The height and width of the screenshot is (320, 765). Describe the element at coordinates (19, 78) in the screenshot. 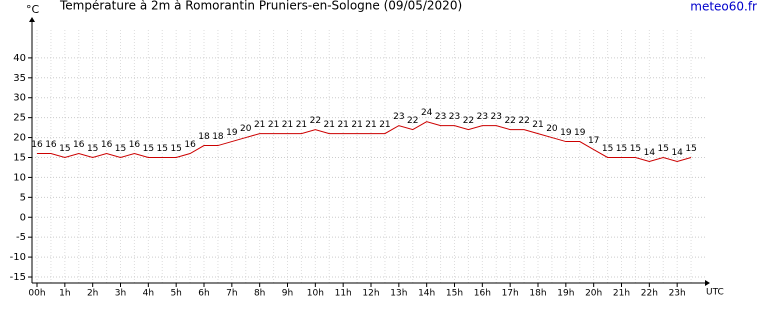

I see `y-tick-label: 35` at that location.